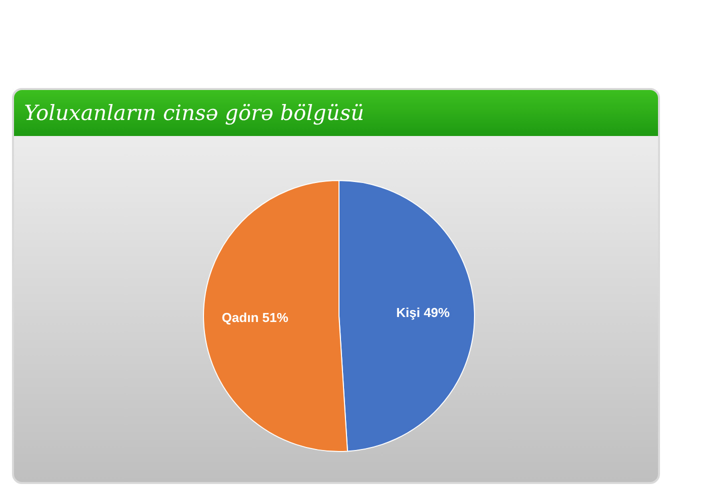  I want to click on slice-label: Kişi 49%, so click(423, 312).